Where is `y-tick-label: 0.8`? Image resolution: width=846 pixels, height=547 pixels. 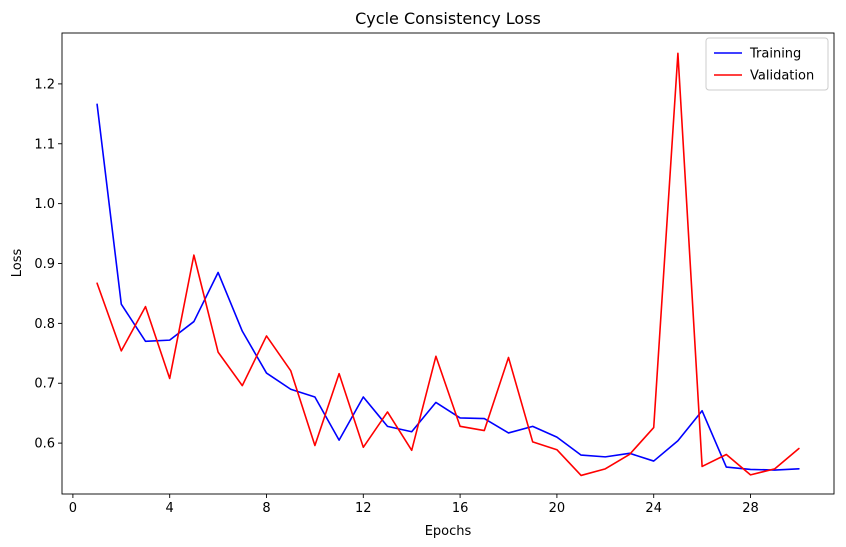 y-tick-label: 0.8 is located at coordinates (44, 324).